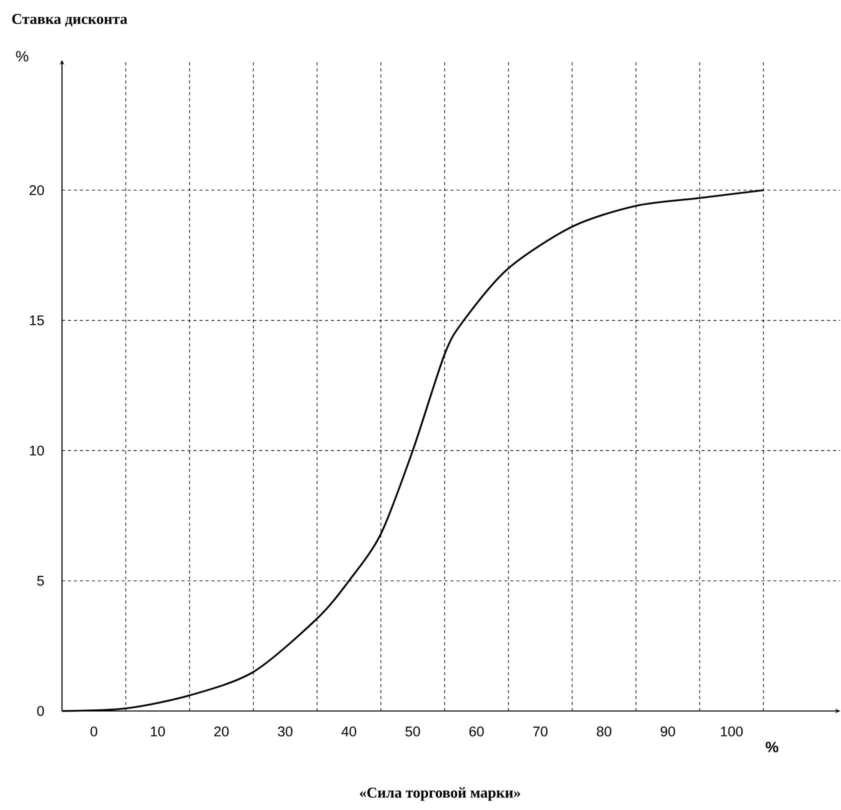 The height and width of the screenshot is (810, 841). Describe the element at coordinates (349, 731) in the screenshot. I see `x-tick-label: 40` at that location.